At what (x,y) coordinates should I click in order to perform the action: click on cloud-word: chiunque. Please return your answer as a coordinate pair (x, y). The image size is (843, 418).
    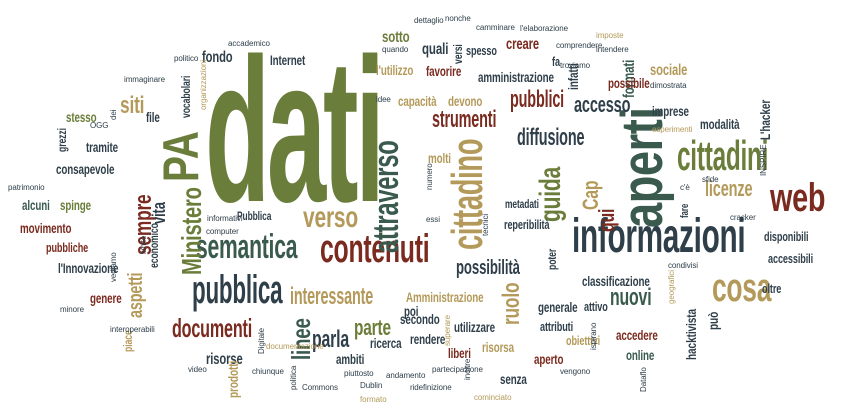
    Looking at the image, I should click on (268, 371).